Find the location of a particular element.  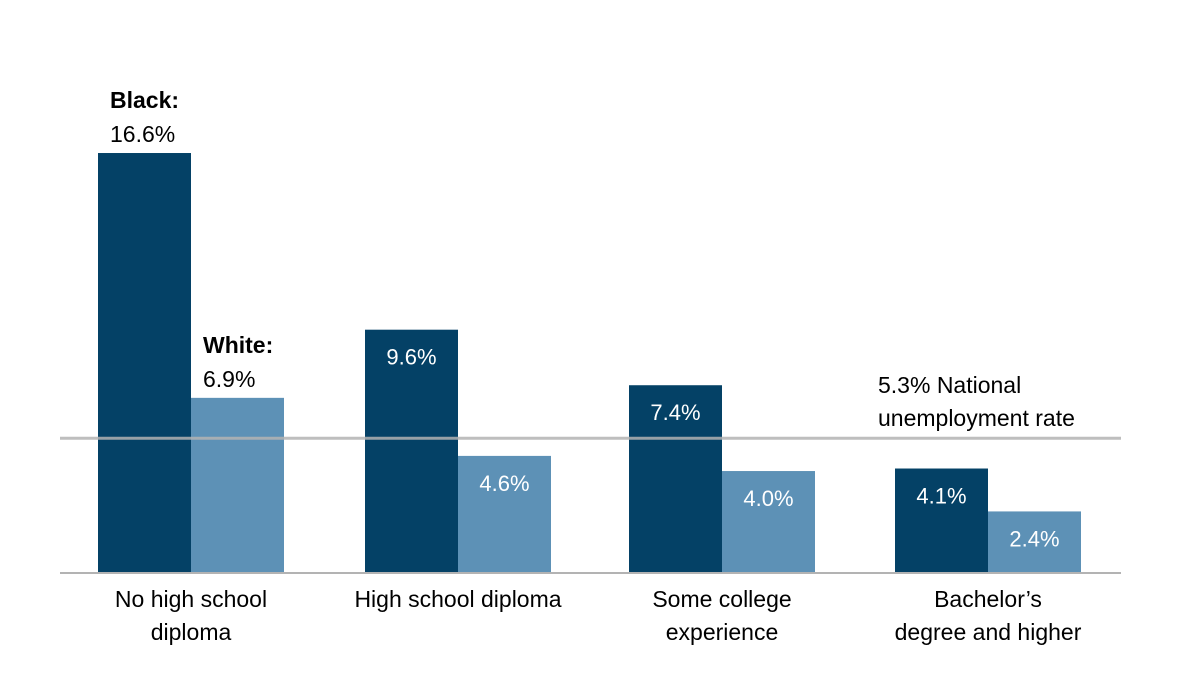

legend-label-black: Black: is located at coordinates (144, 100).